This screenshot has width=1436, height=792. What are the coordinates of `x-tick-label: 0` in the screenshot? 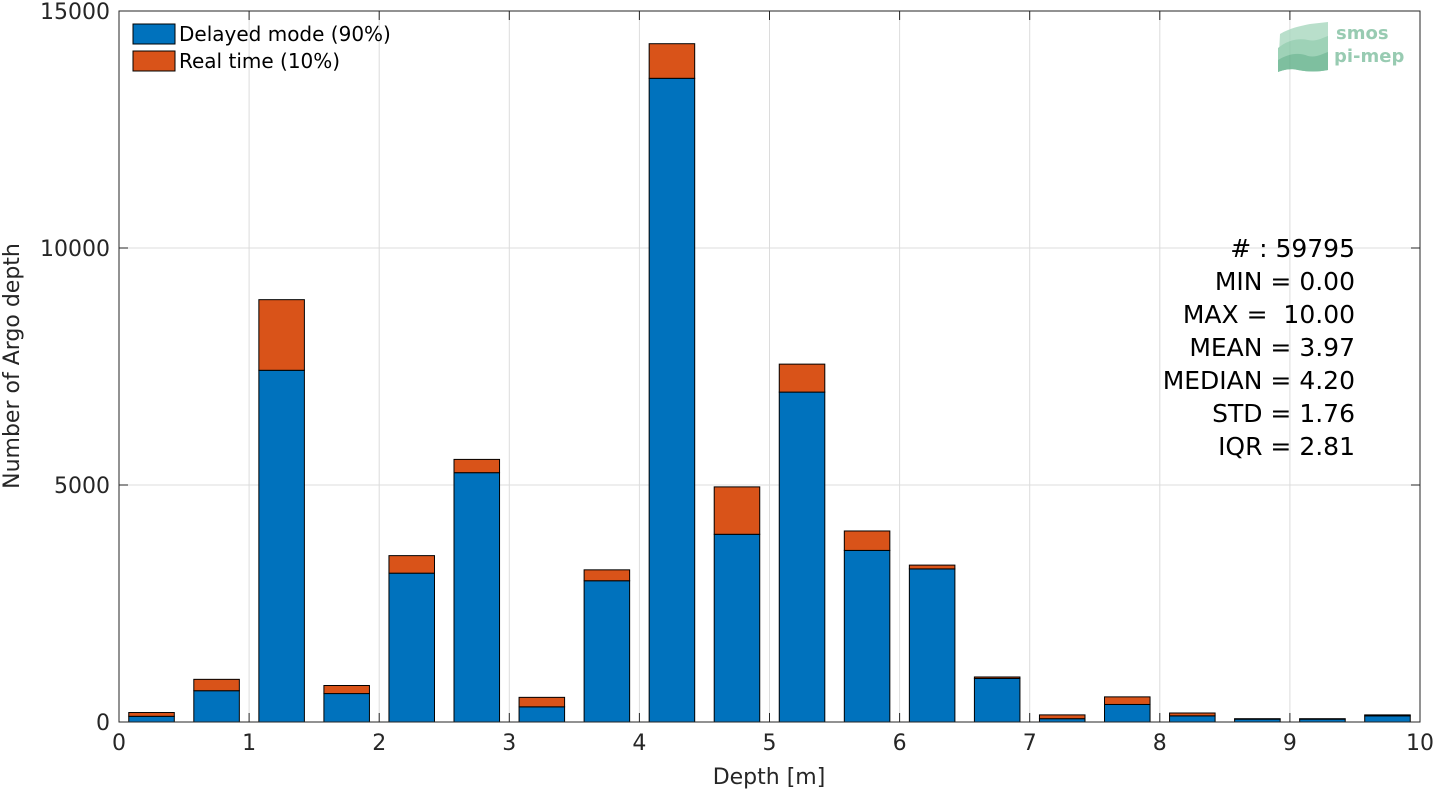 It's located at (119, 743).